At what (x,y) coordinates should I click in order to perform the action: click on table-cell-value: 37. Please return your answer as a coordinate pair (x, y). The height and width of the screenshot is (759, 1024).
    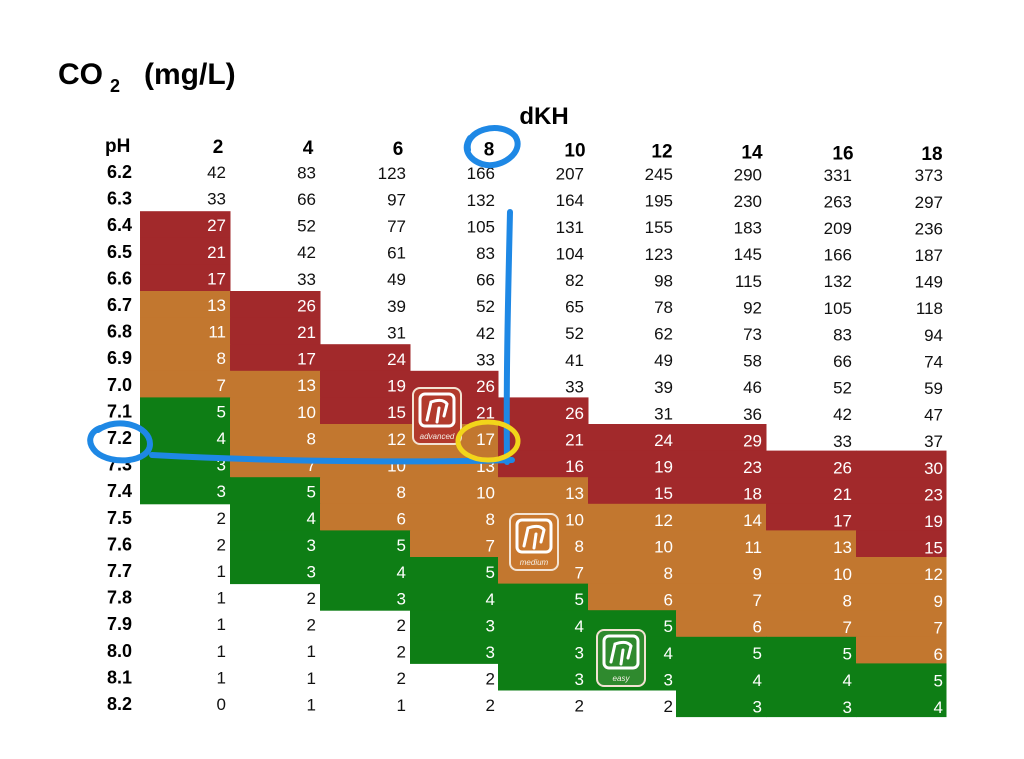
    Looking at the image, I should click on (933, 441).